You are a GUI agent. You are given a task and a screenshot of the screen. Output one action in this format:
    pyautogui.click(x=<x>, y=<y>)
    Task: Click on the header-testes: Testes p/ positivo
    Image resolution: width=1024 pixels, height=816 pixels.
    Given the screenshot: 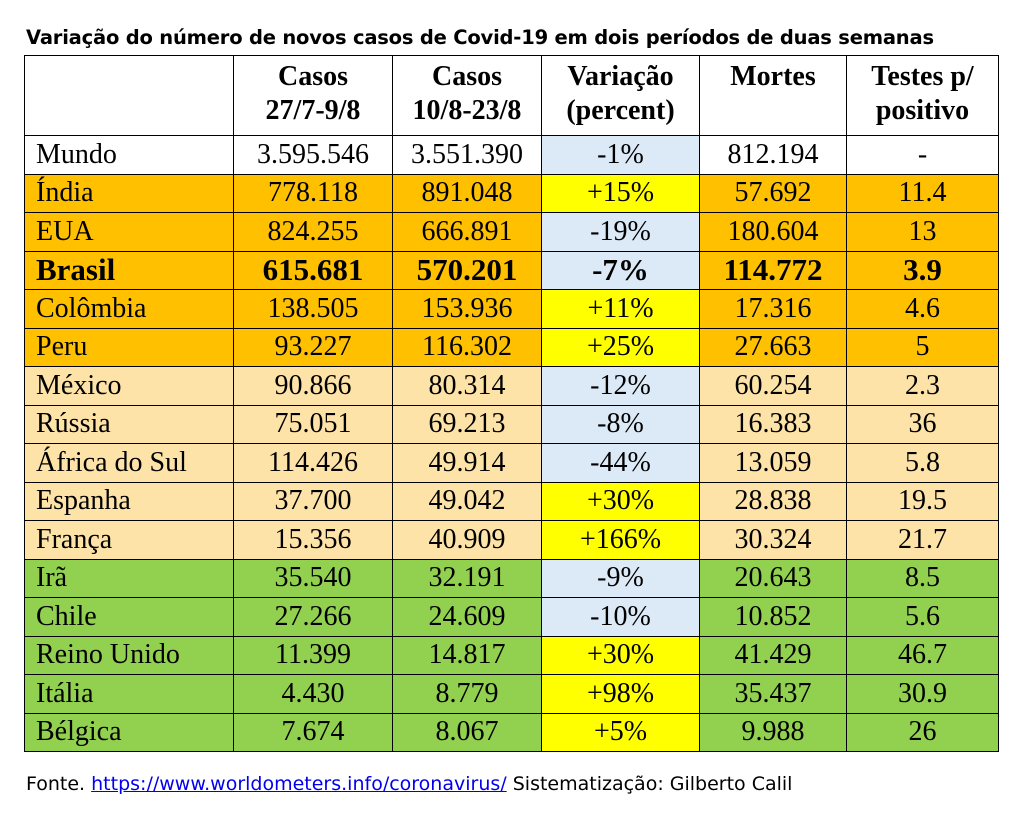 What is the action you would take?
    pyautogui.click(x=922, y=95)
    